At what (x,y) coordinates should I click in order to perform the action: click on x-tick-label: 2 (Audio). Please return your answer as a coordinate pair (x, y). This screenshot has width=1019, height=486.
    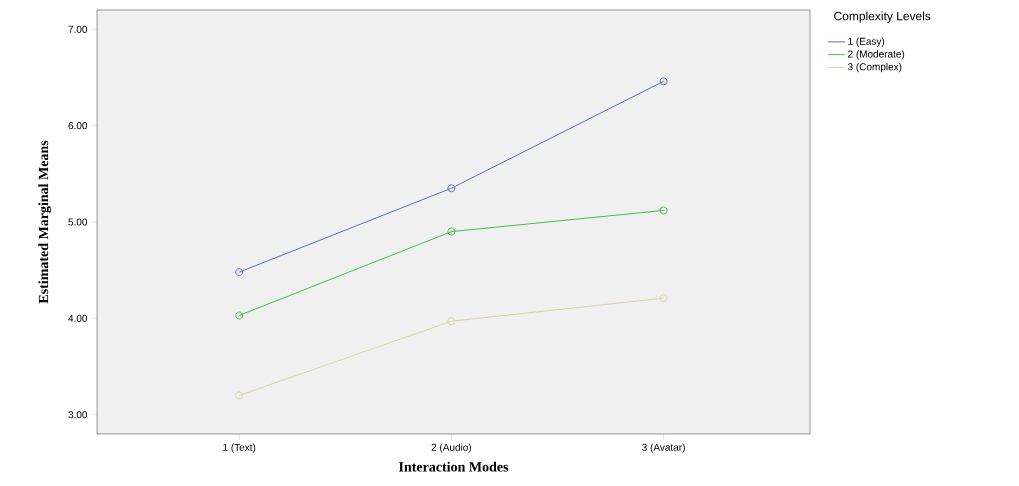
    Looking at the image, I should click on (451, 448).